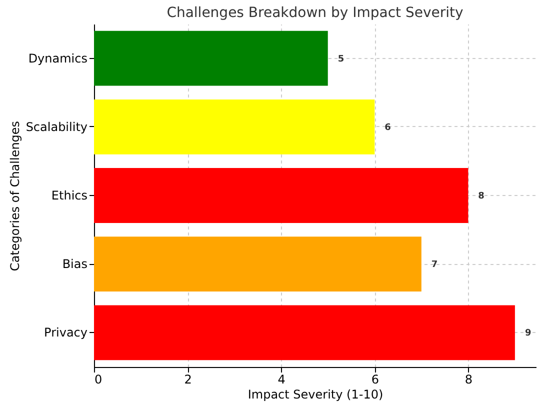  I want to click on x-tick-label: 8, so click(468, 379).